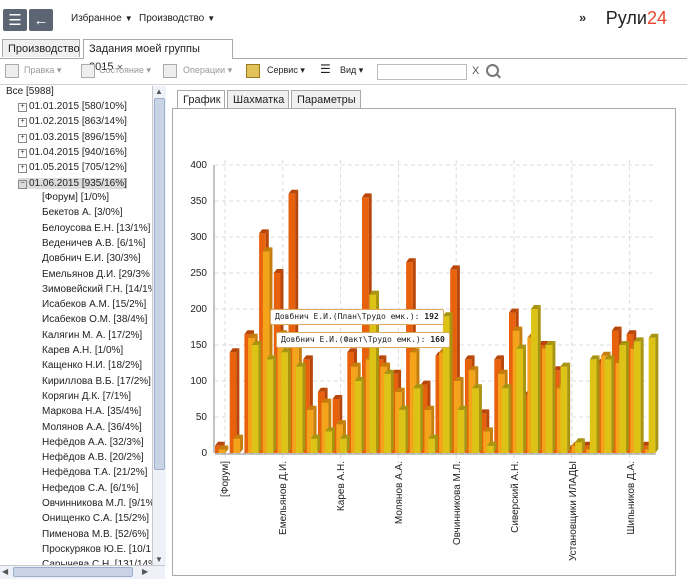 The width and height of the screenshot is (687, 585). I want to click on tree-person: Овчинникова М.Л. [9/1%, so click(97, 503).